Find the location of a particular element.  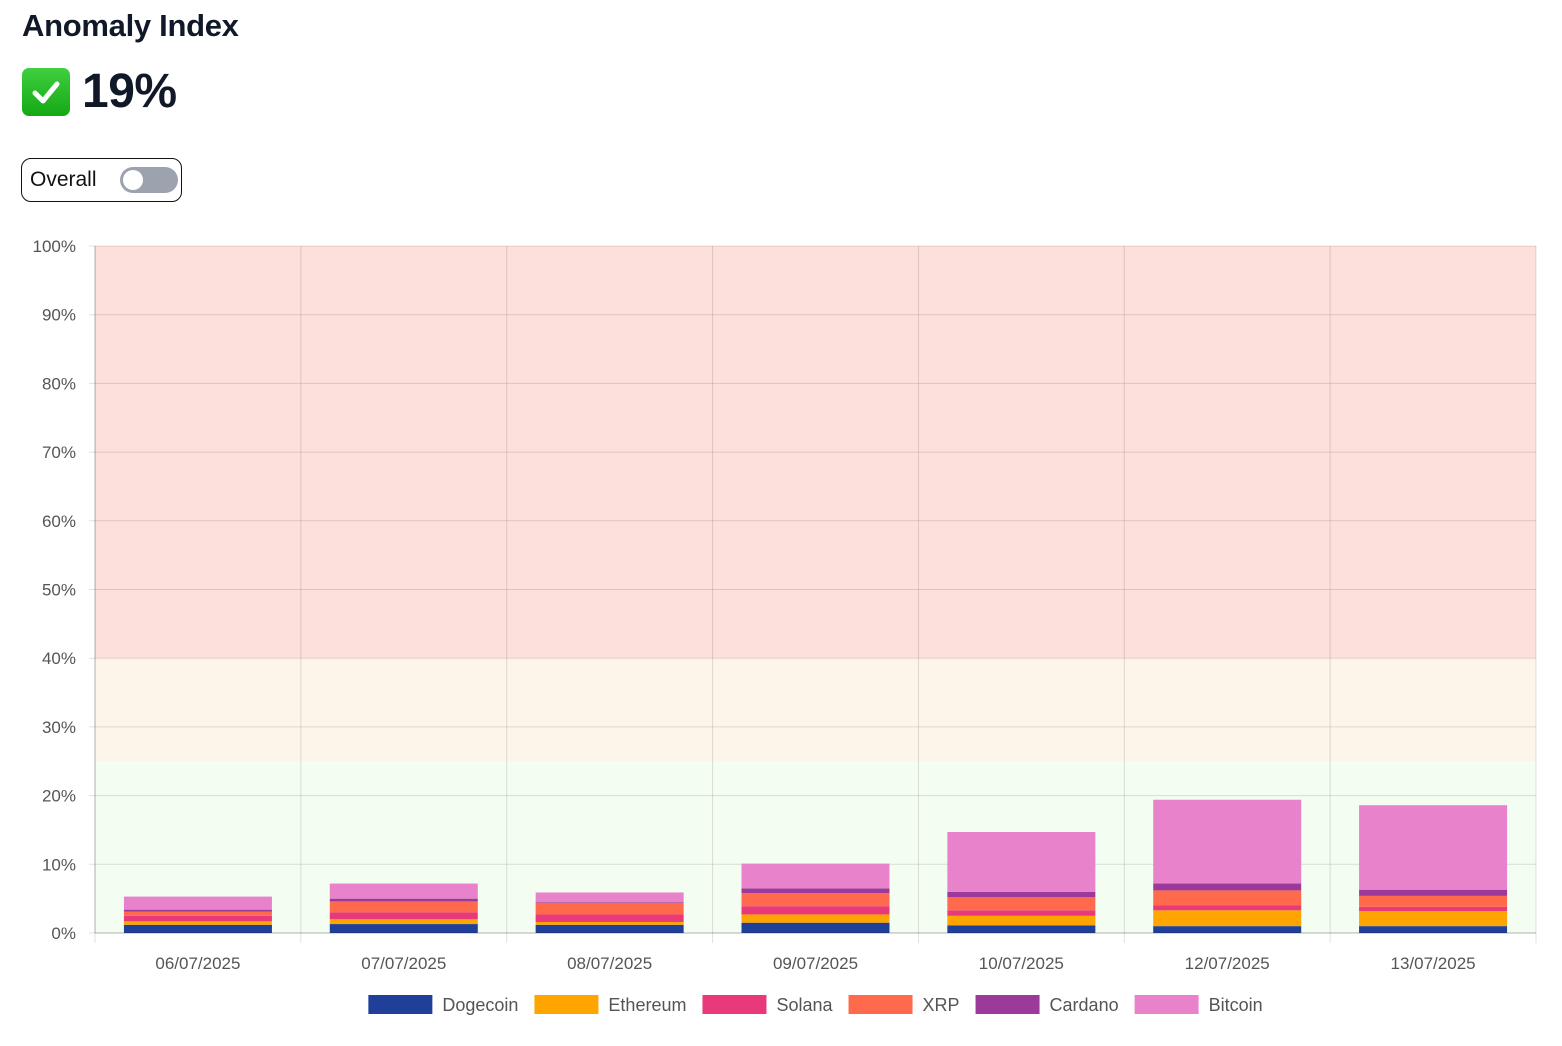

legend-label-xrp: XRP is located at coordinates (941, 1005).